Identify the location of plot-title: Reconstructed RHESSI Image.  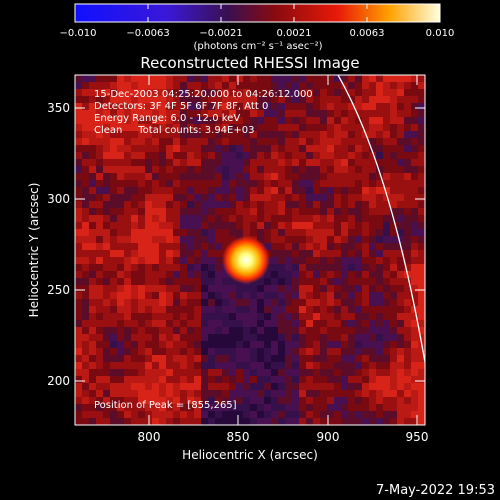
(249, 63).